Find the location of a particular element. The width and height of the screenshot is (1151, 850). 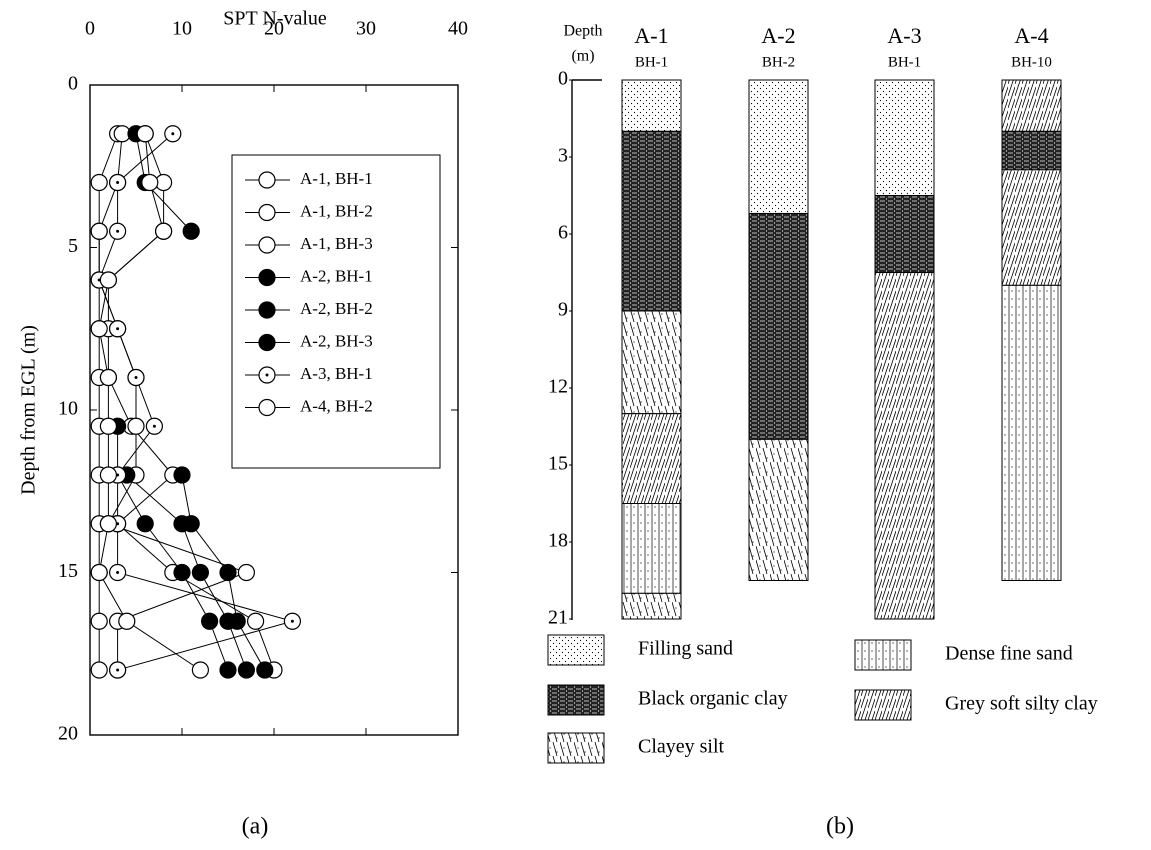

legend-label: Clayey silt is located at coordinates (681, 747).